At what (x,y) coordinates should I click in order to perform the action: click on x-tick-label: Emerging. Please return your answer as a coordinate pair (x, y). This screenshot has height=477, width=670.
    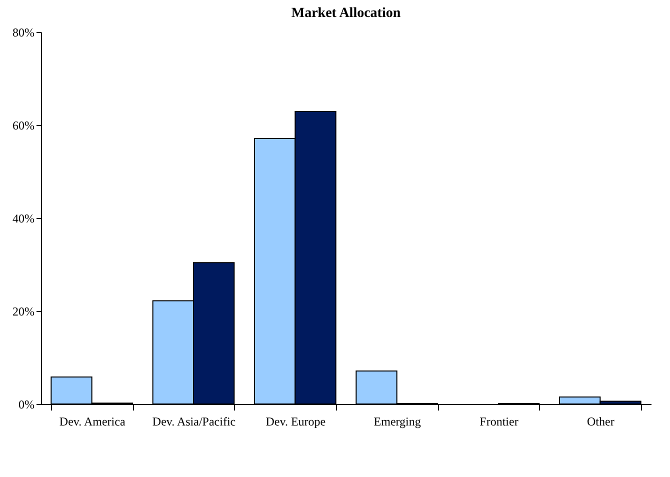
    Looking at the image, I should click on (397, 421).